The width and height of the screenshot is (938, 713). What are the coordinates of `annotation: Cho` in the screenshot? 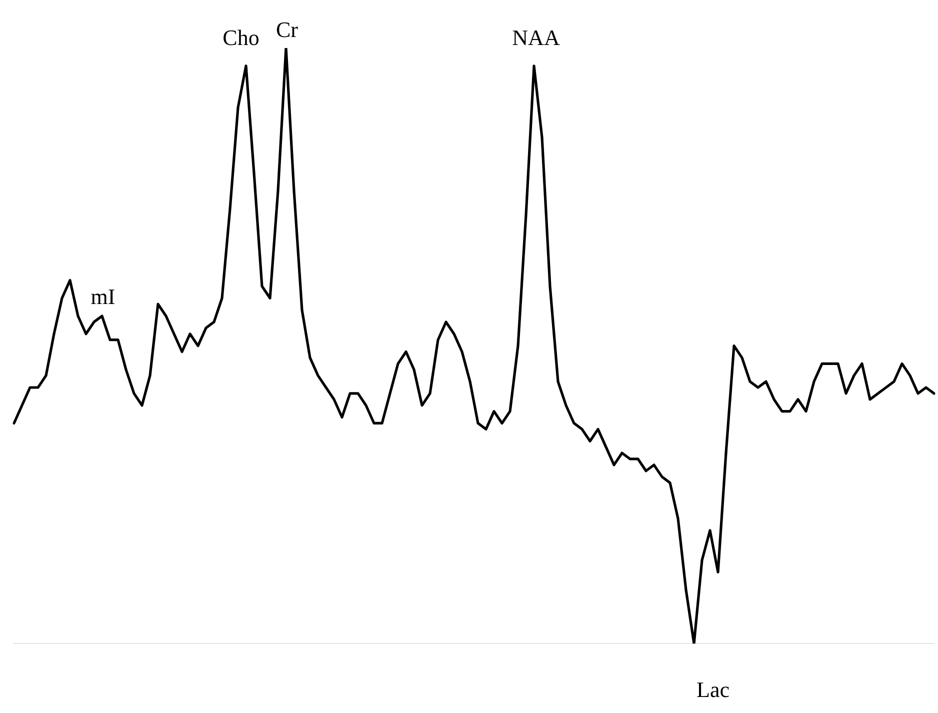 It's located at (241, 38).